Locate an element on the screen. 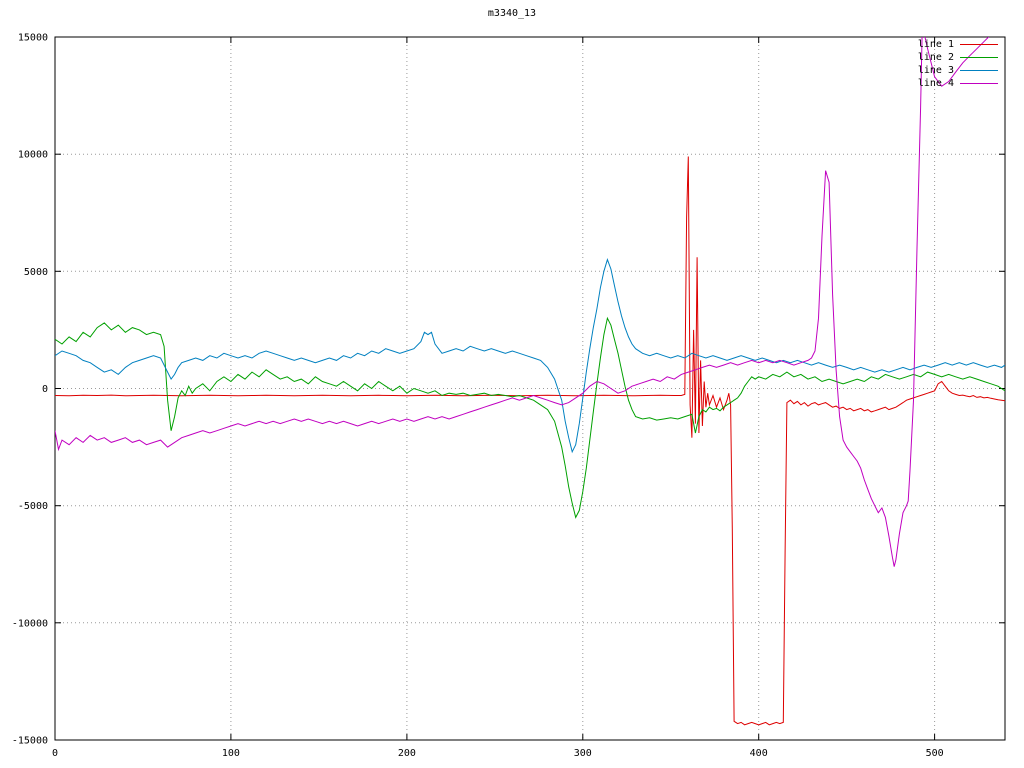 The image size is (1024, 768). y-tick-label: 5000 is located at coordinates (36, 272).